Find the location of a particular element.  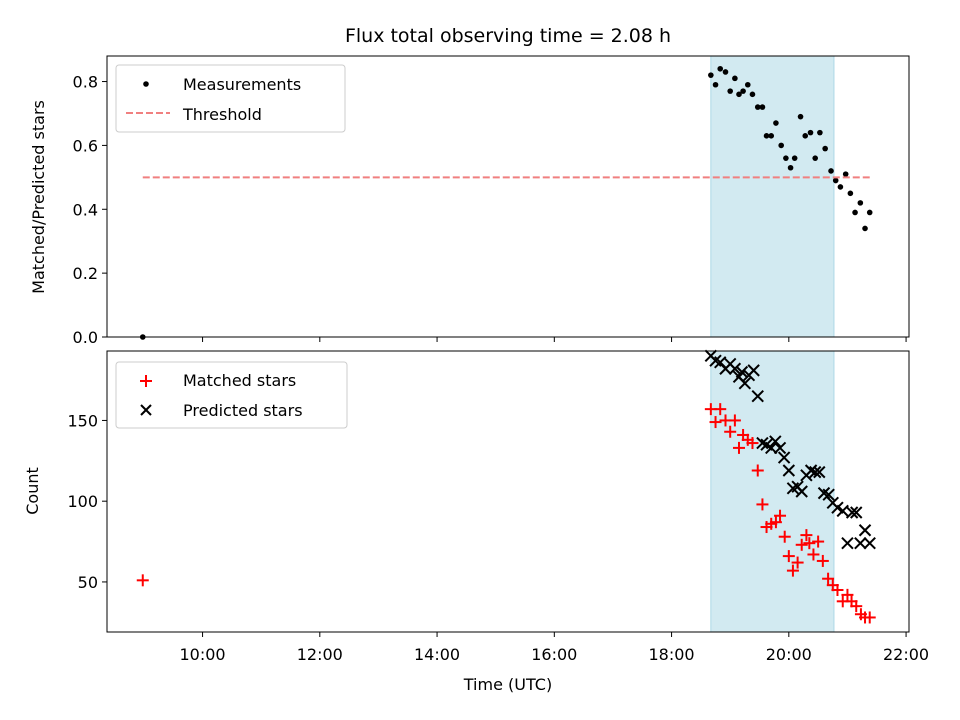

measurements-legend-label: Measurements is located at coordinates (242, 84).